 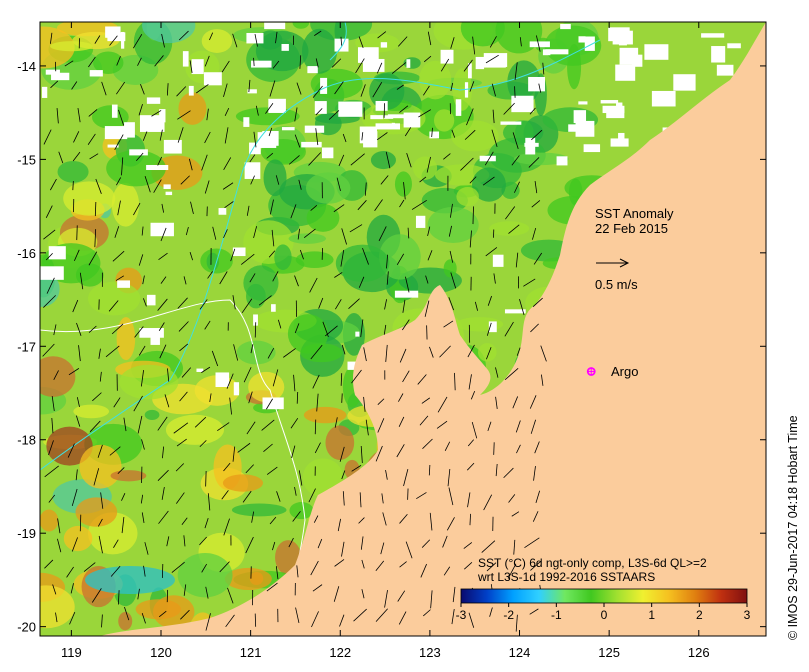 What do you see at coordinates (624, 371) in the screenshot?
I see `argo-float-label: Argo` at bounding box center [624, 371].